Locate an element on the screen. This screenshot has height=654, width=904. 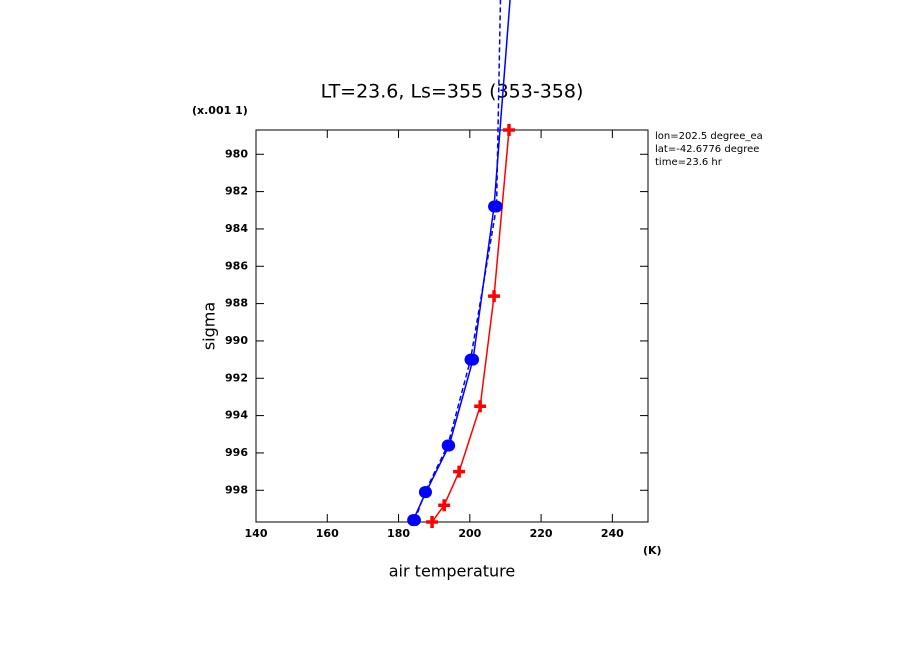
y-tick-label: 986 is located at coordinates (236, 265).